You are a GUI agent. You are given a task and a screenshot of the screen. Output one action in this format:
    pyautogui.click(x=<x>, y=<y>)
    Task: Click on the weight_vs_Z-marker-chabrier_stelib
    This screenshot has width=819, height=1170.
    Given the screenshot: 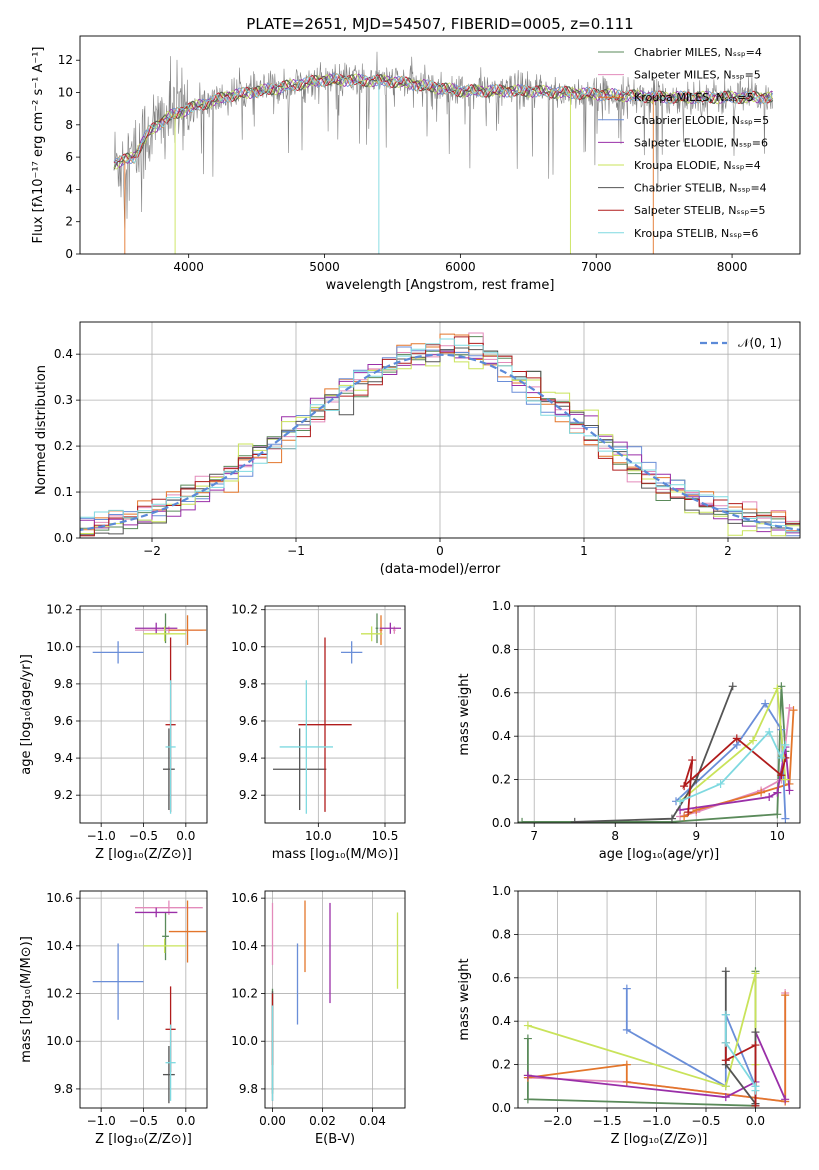 What is the action you would take?
    pyautogui.click(x=725, y=971)
    